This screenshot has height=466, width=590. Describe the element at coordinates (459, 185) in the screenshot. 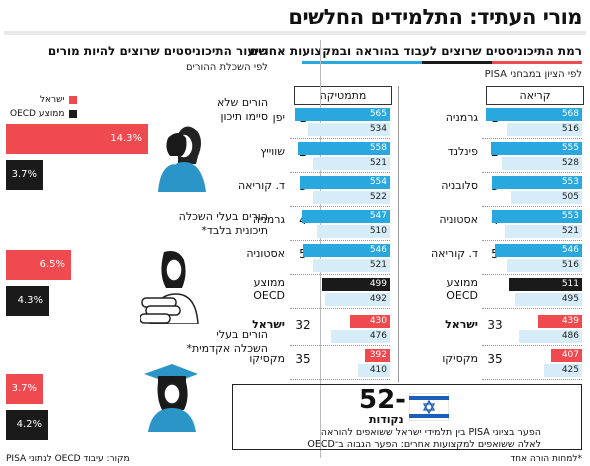

I see `country-label: סלובניה` at that location.